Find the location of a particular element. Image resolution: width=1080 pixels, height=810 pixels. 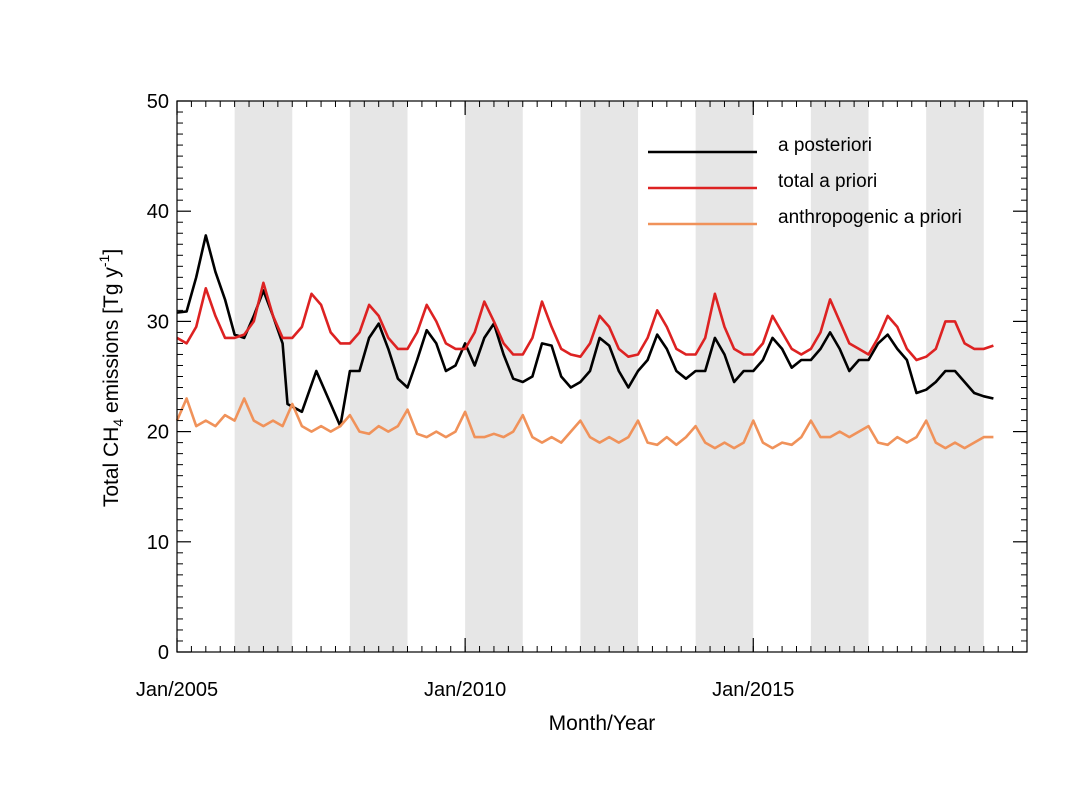

y-tick-label-0: 0 is located at coordinates (163, 653).